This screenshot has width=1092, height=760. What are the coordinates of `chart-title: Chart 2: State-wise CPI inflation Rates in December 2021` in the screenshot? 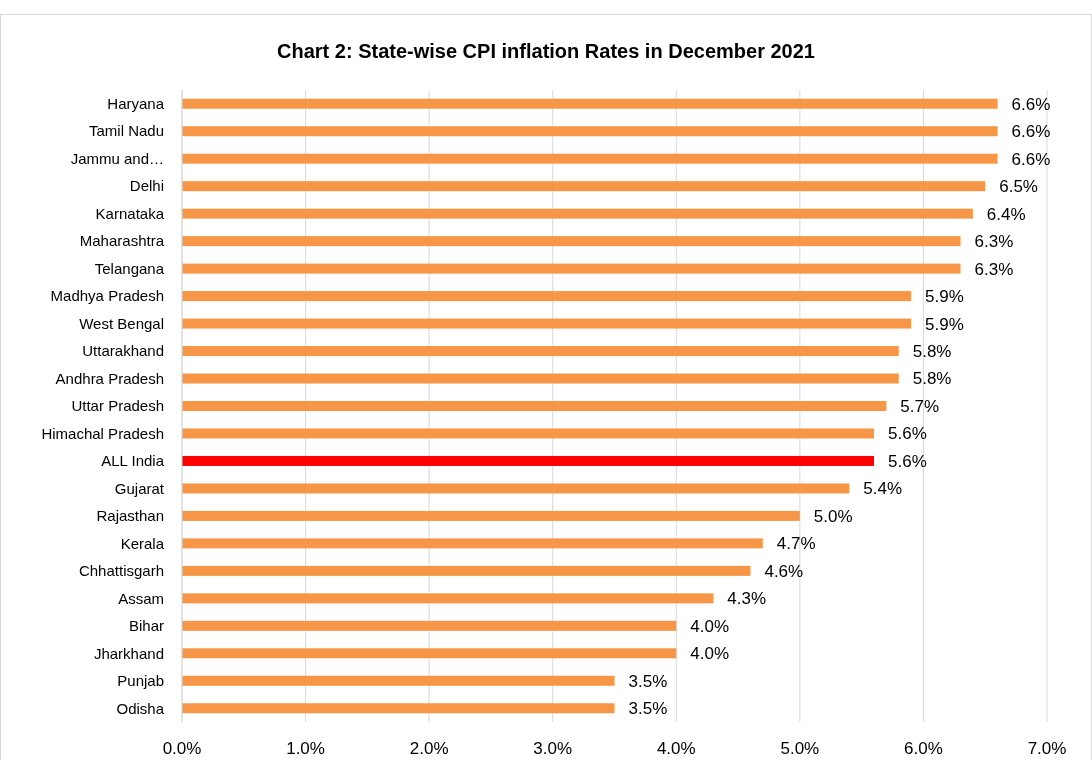 It's located at (546, 51).